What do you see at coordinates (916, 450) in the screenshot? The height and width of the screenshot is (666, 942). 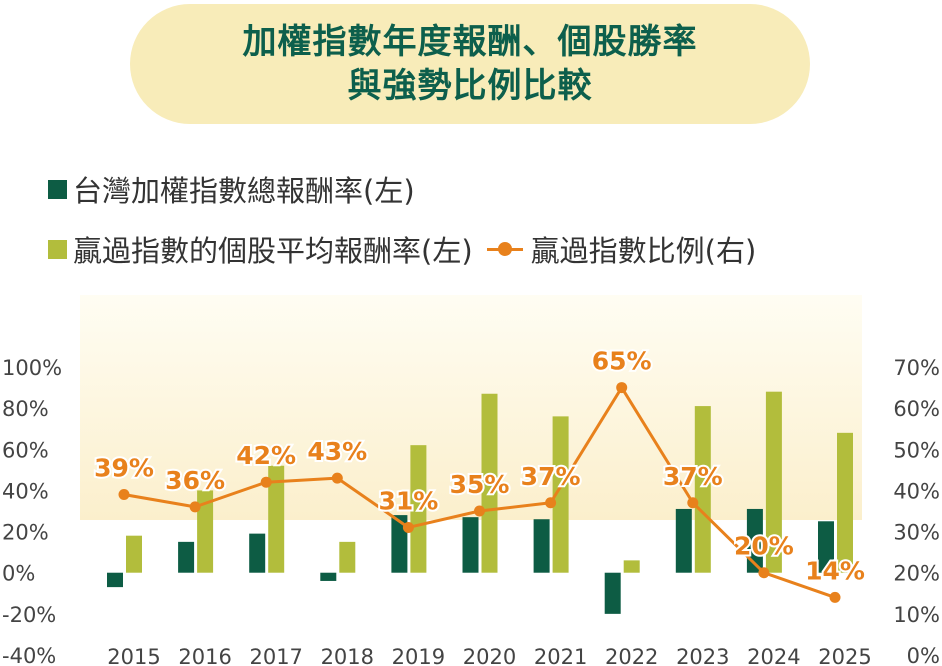 I see `right-axis-tick: 50%` at bounding box center [916, 450].